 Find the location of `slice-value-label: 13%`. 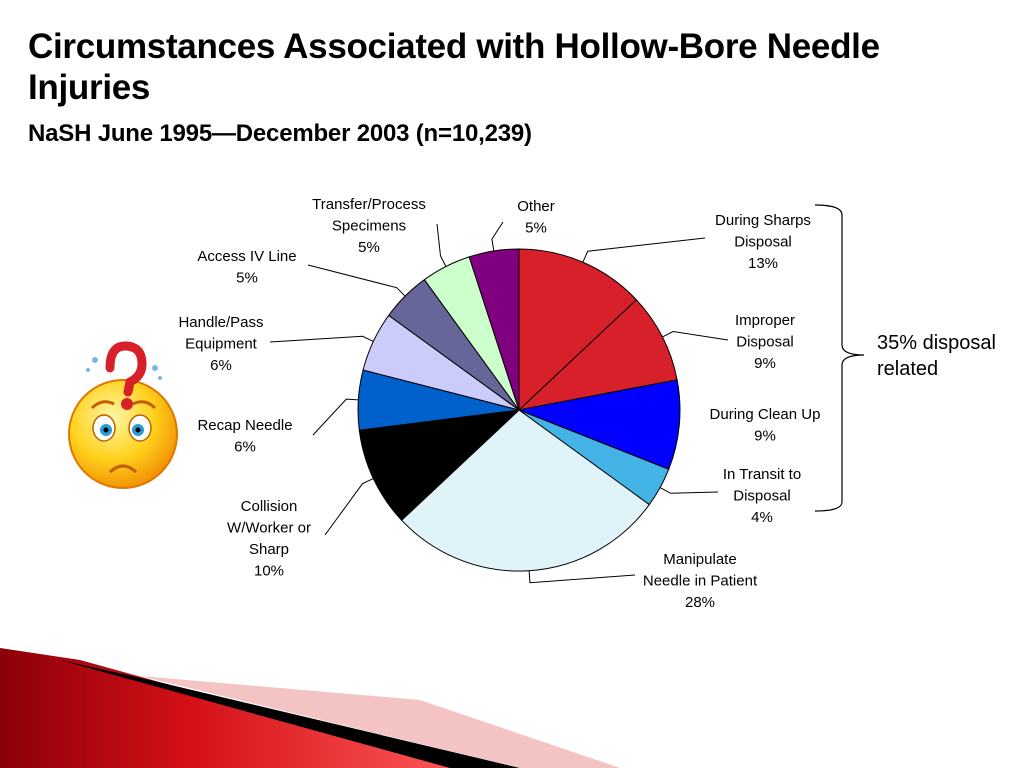

slice-value-label: 13% is located at coordinates (763, 263).